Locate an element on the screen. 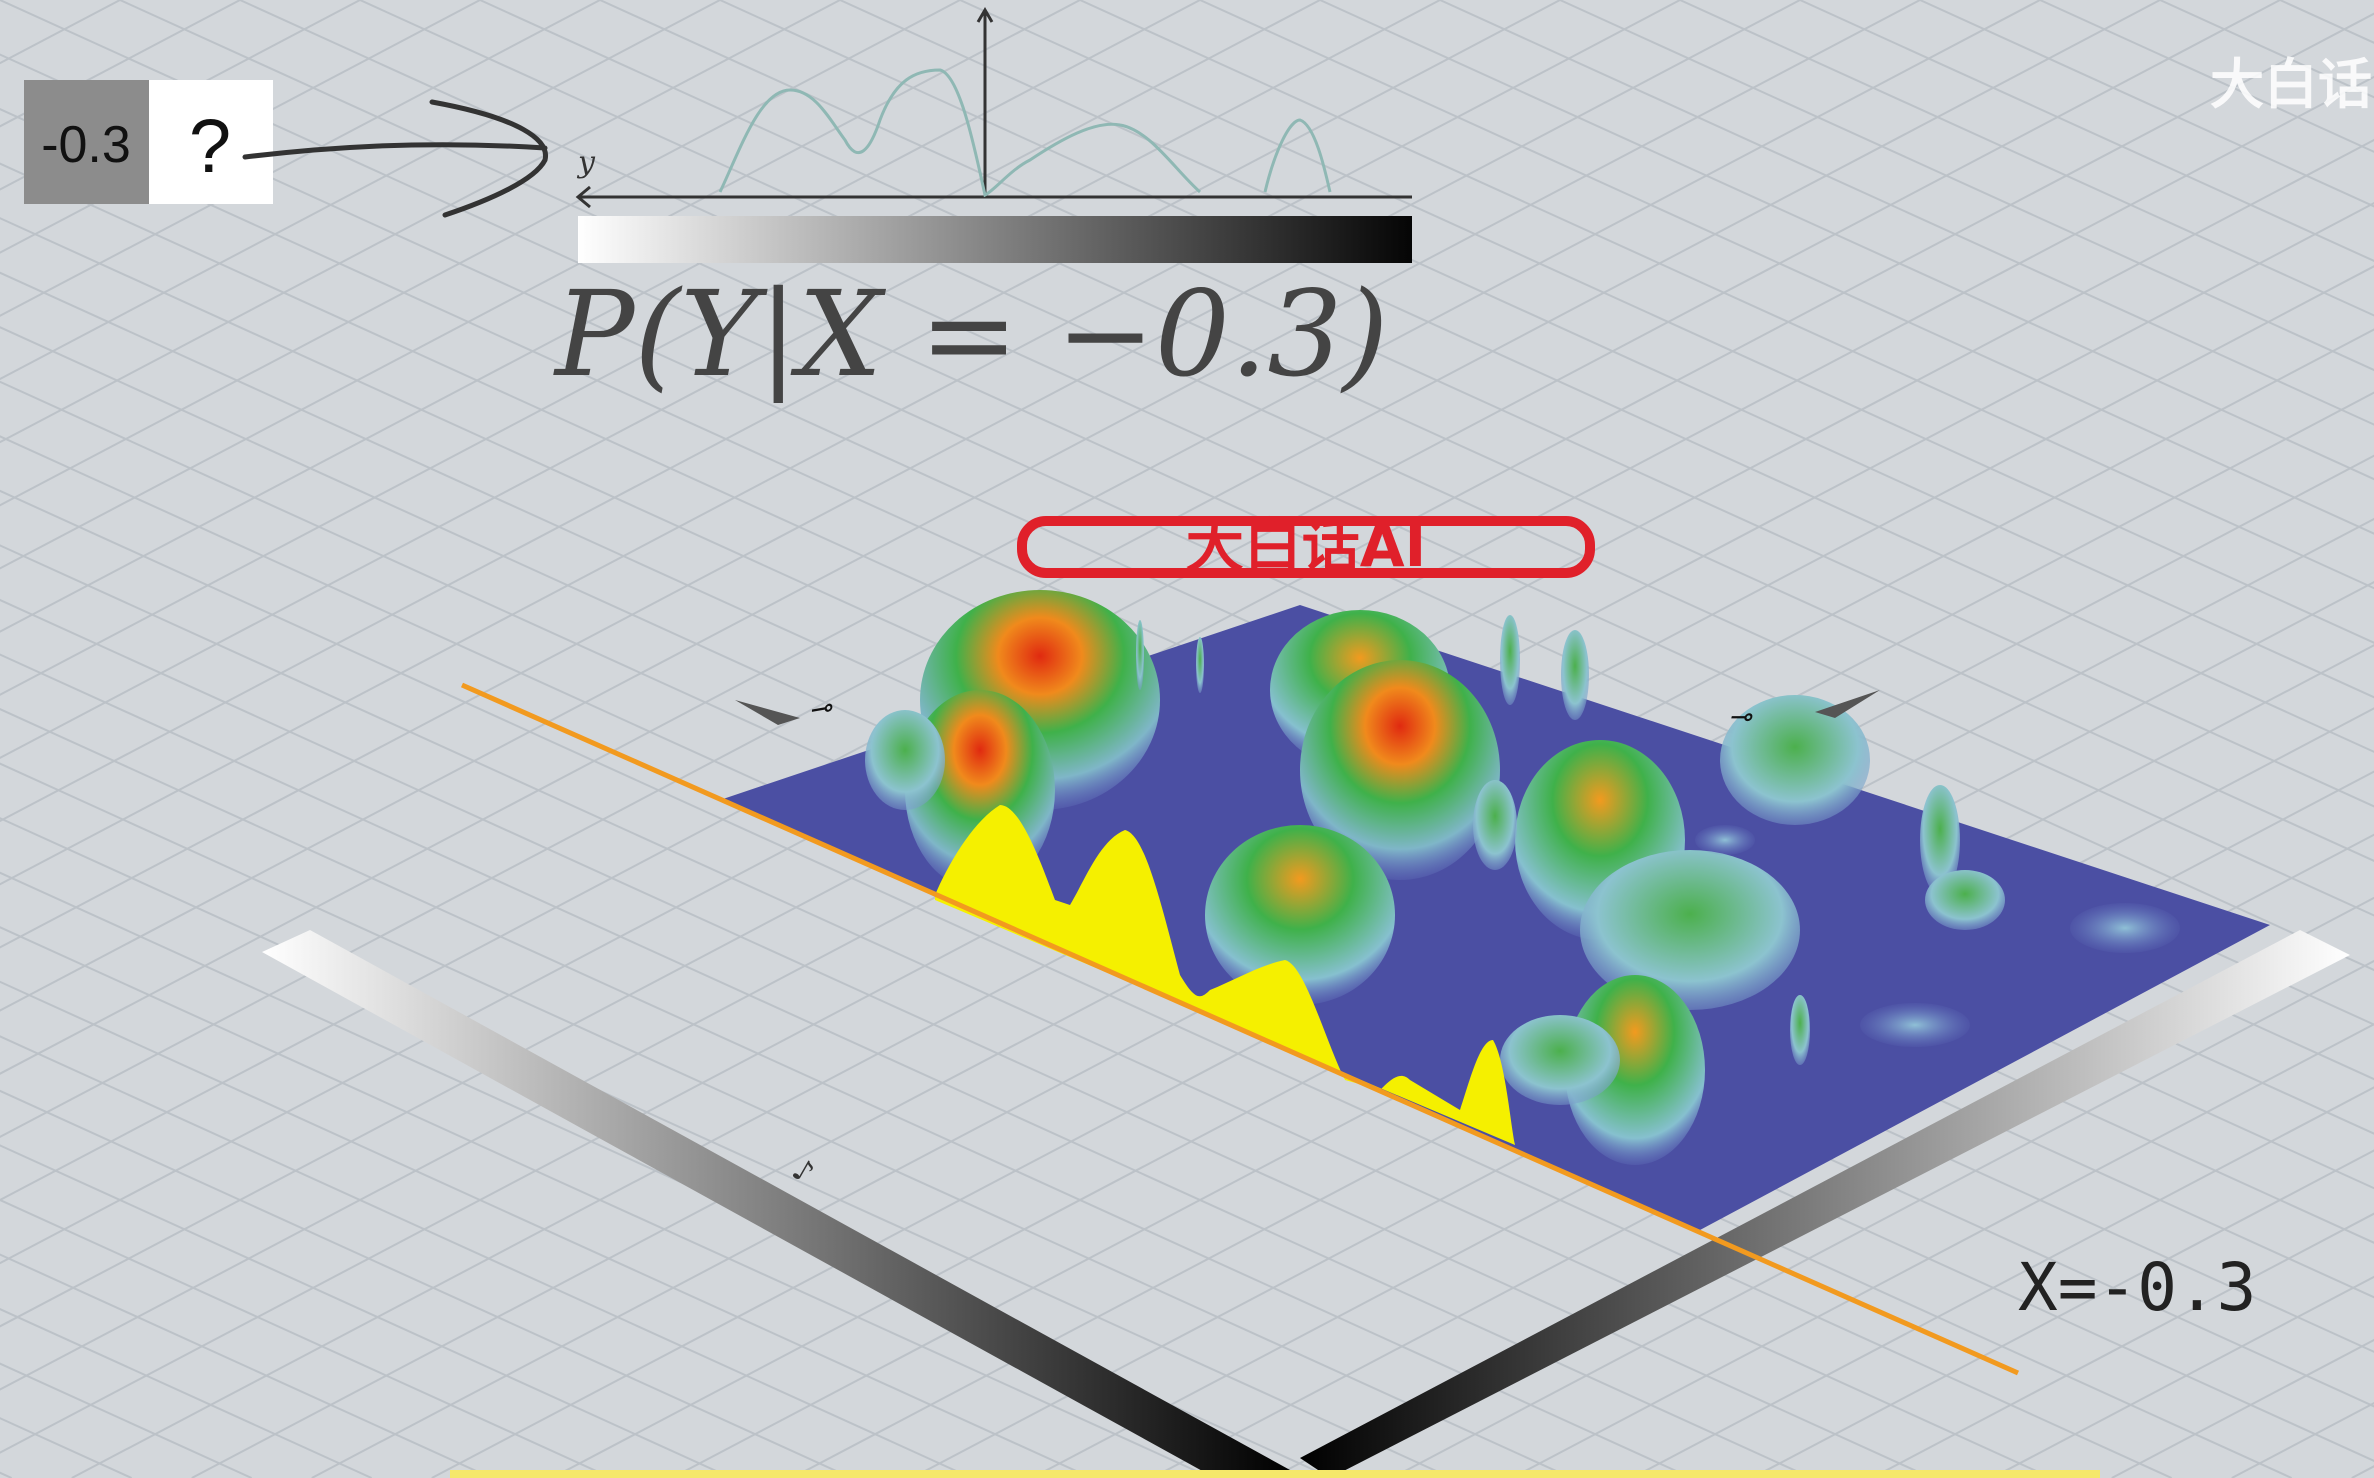 The width and height of the screenshot is (2374, 1478). input-value-box is located at coordinates (86, 142).